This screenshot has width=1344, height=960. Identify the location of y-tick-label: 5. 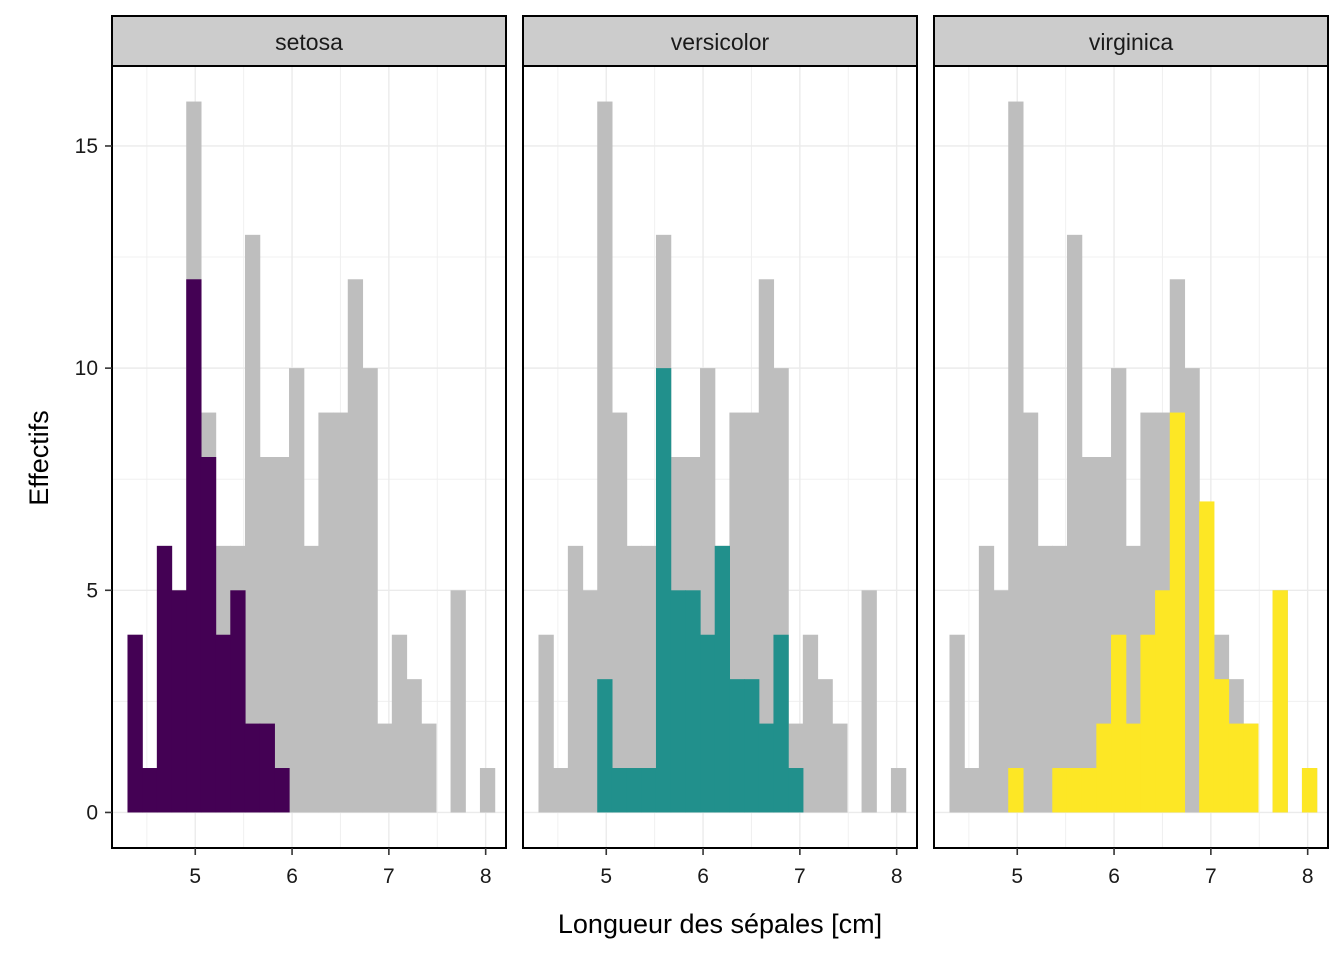
(92, 590).